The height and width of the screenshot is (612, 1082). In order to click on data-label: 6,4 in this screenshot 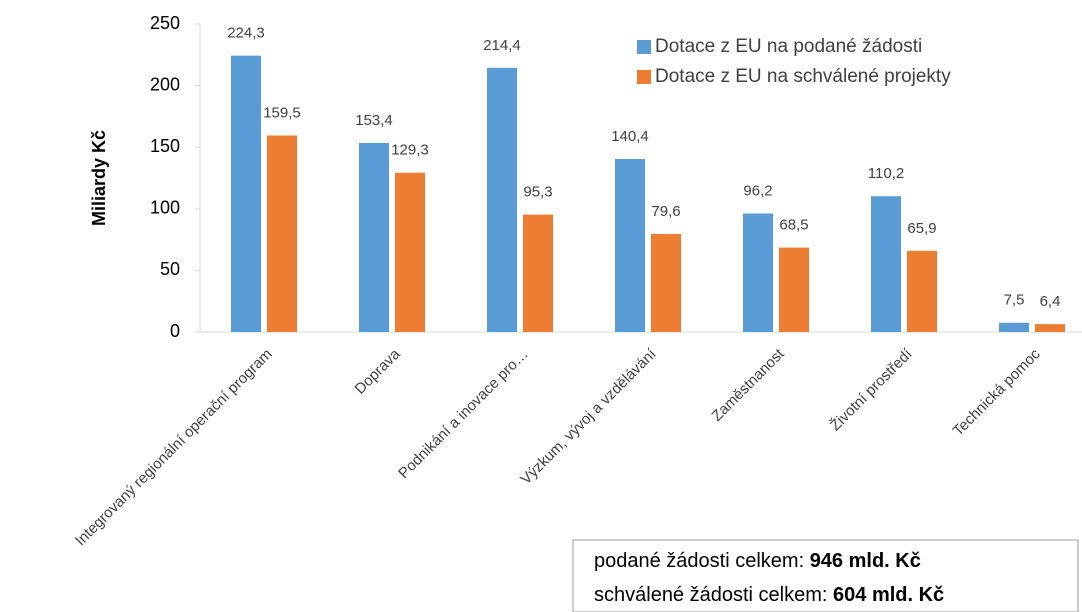, I will do `click(1050, 301)`.